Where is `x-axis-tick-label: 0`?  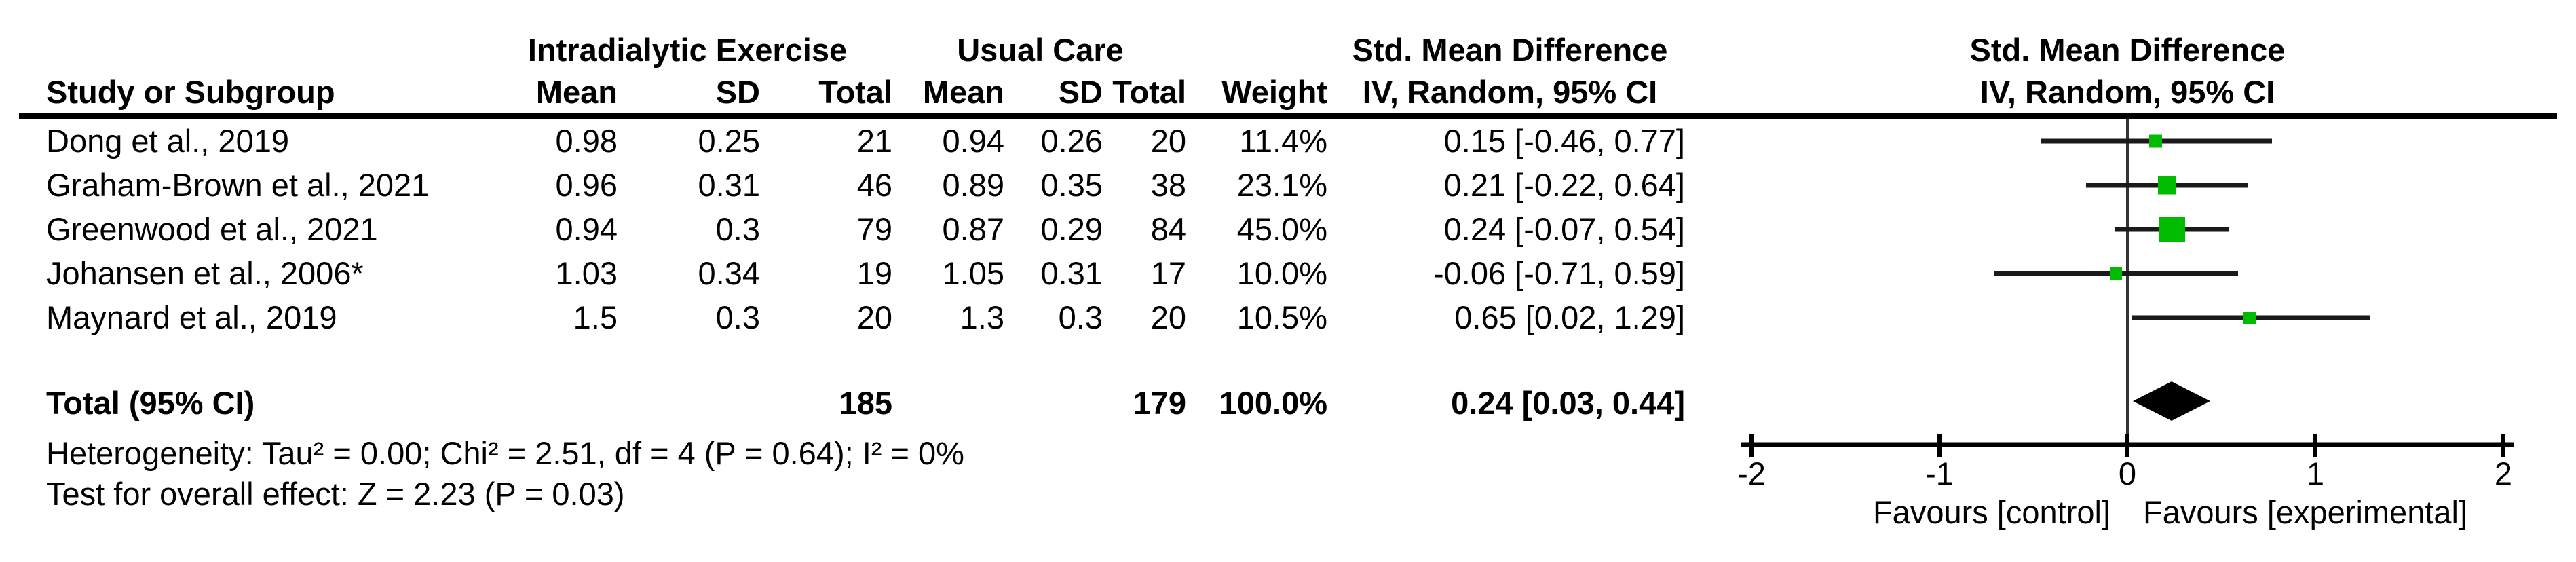 x-axis-tick-label: 0 is located at coordinates (2127, 473).